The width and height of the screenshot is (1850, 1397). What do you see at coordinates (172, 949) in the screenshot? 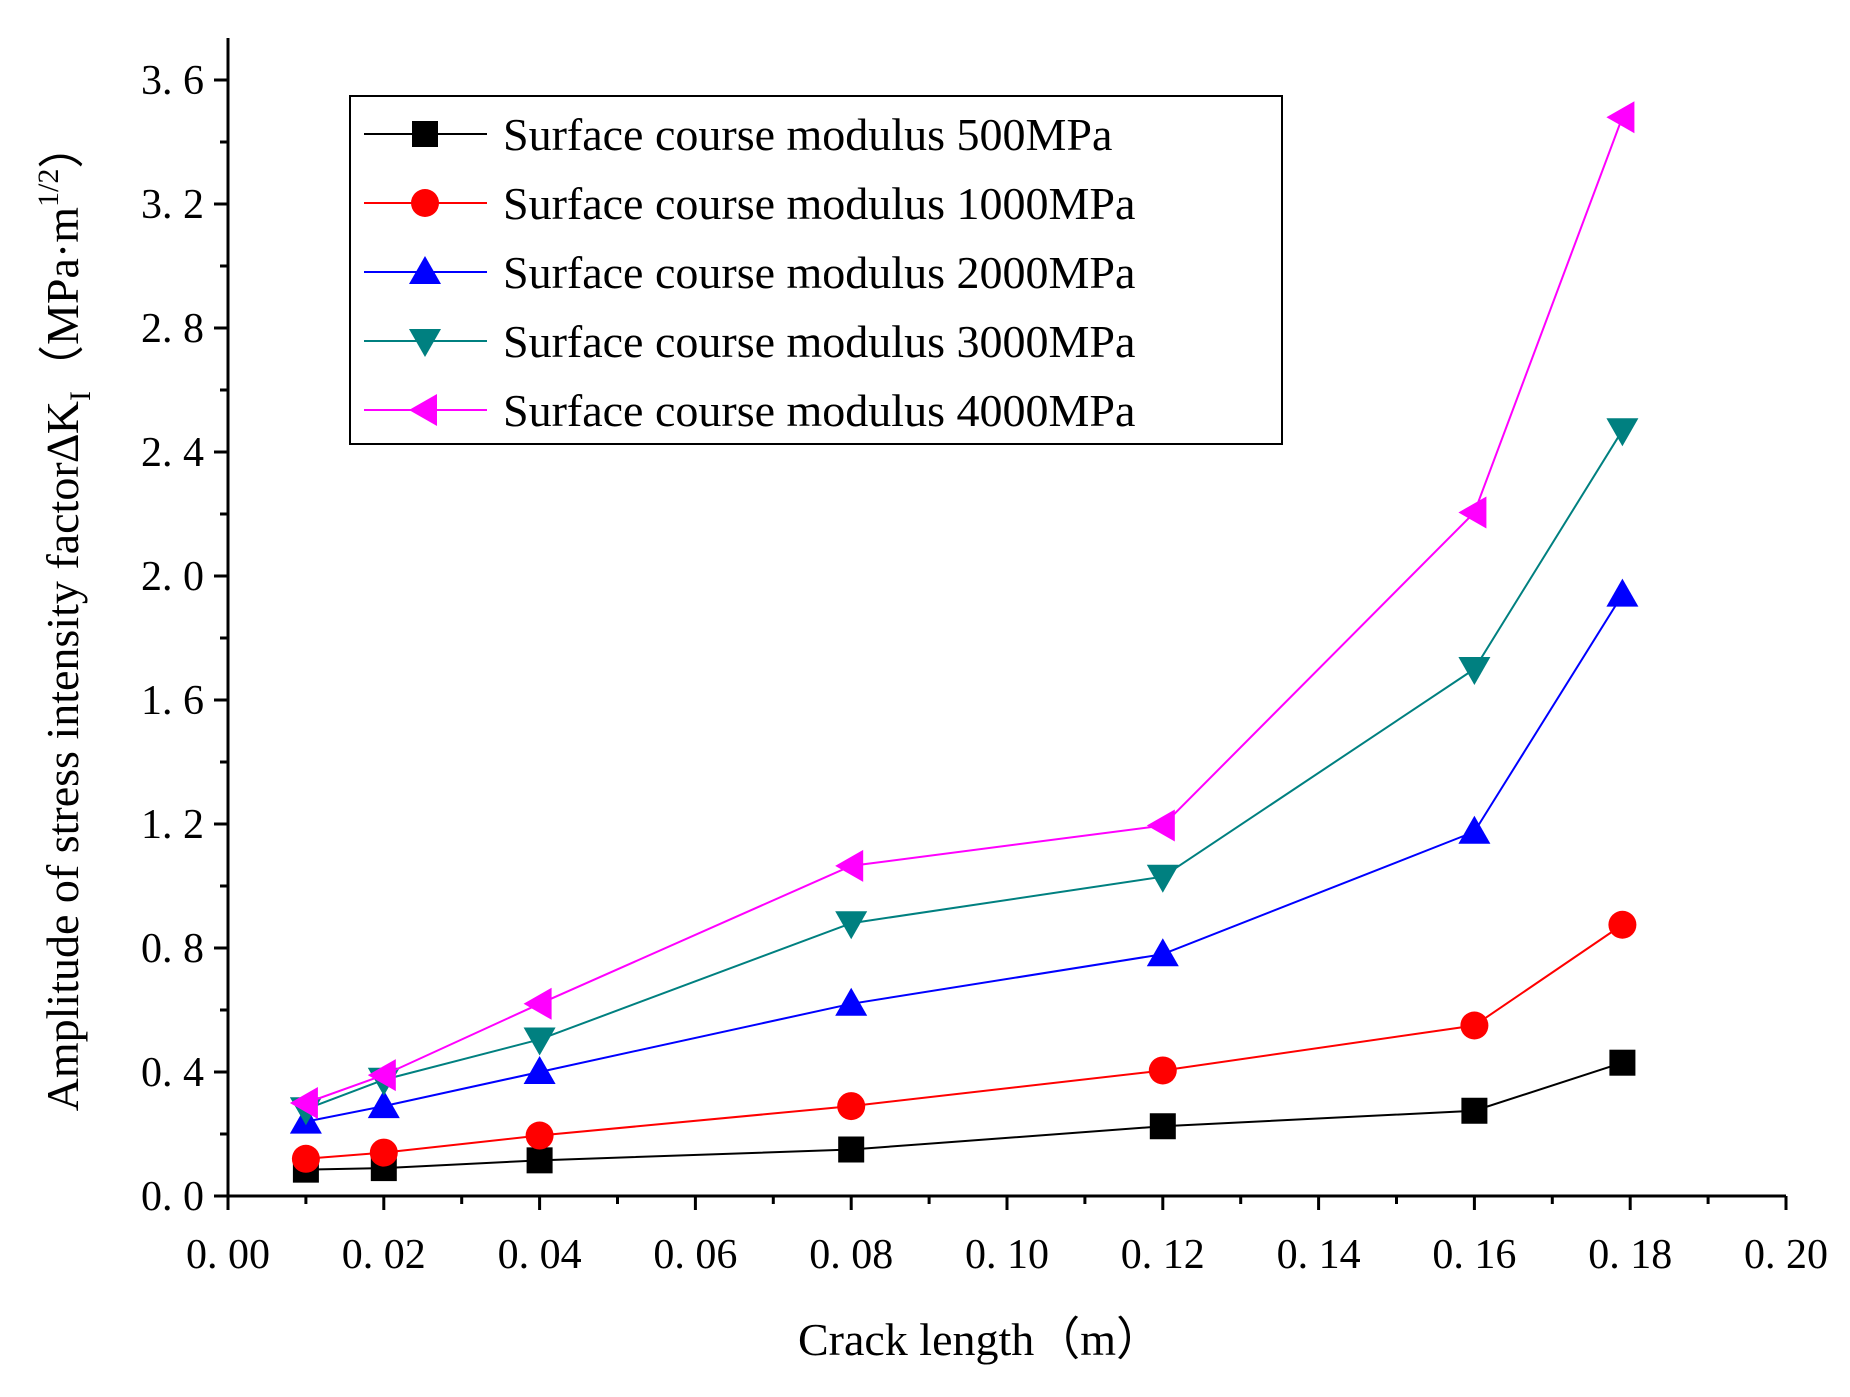
I see `y-tick-label: 0. 8` at bounding box center [172, 949].